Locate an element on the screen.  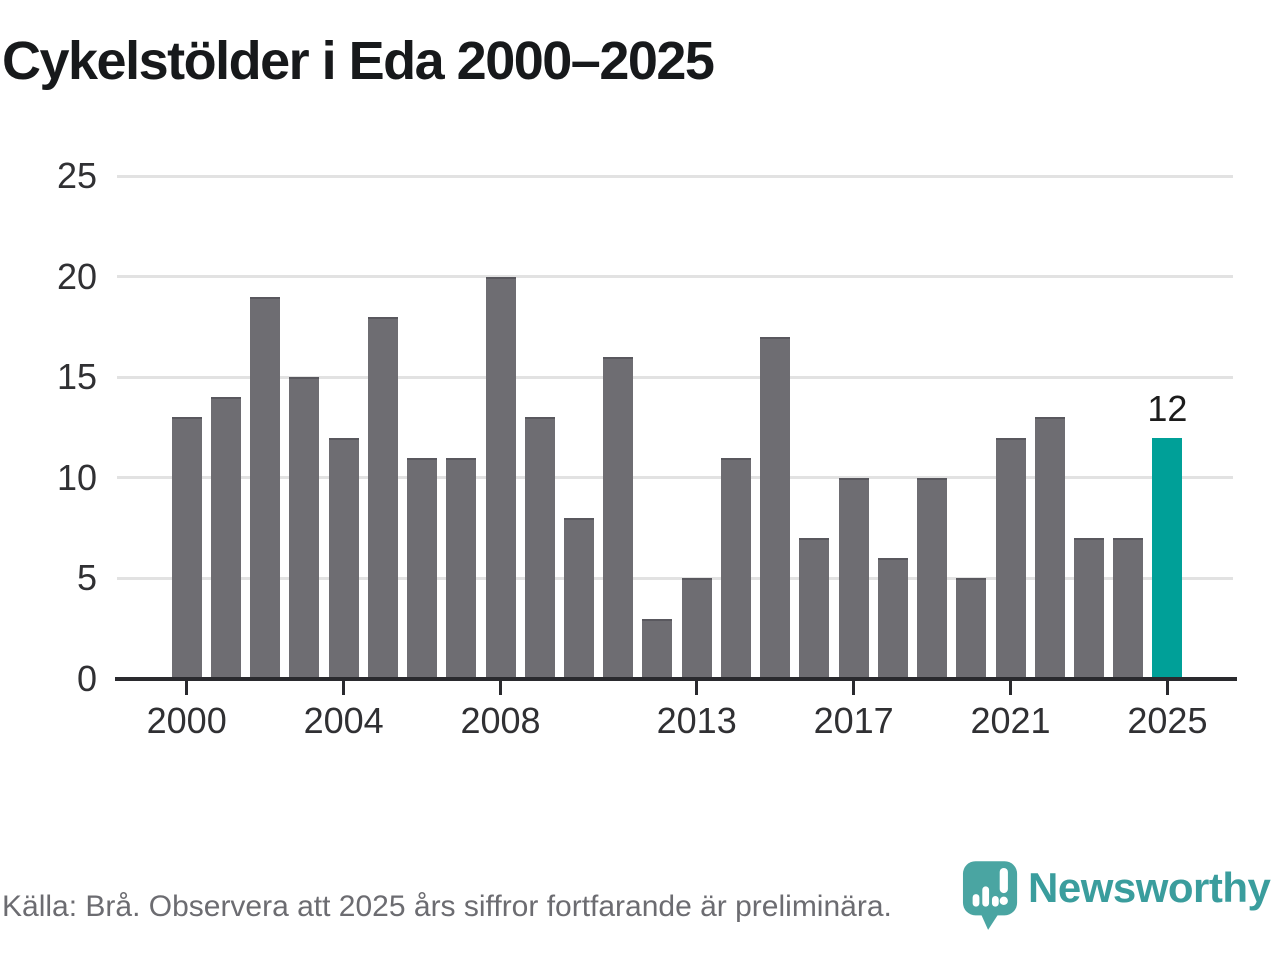
y-tick-label-5: 5 is located at coordinates (86, 578).